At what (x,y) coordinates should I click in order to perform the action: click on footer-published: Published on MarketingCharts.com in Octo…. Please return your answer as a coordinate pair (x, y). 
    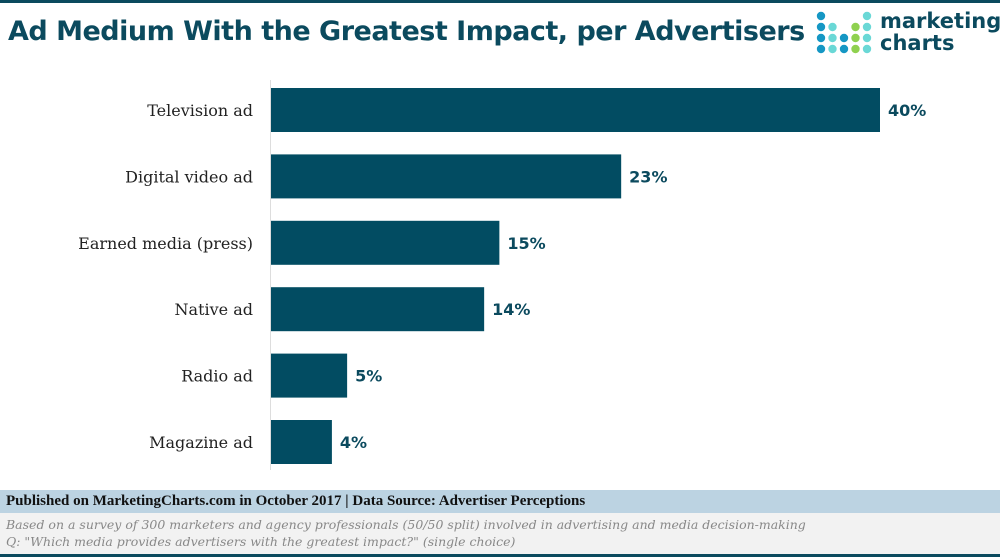
    Looking at the image, I should click on (500, 501).